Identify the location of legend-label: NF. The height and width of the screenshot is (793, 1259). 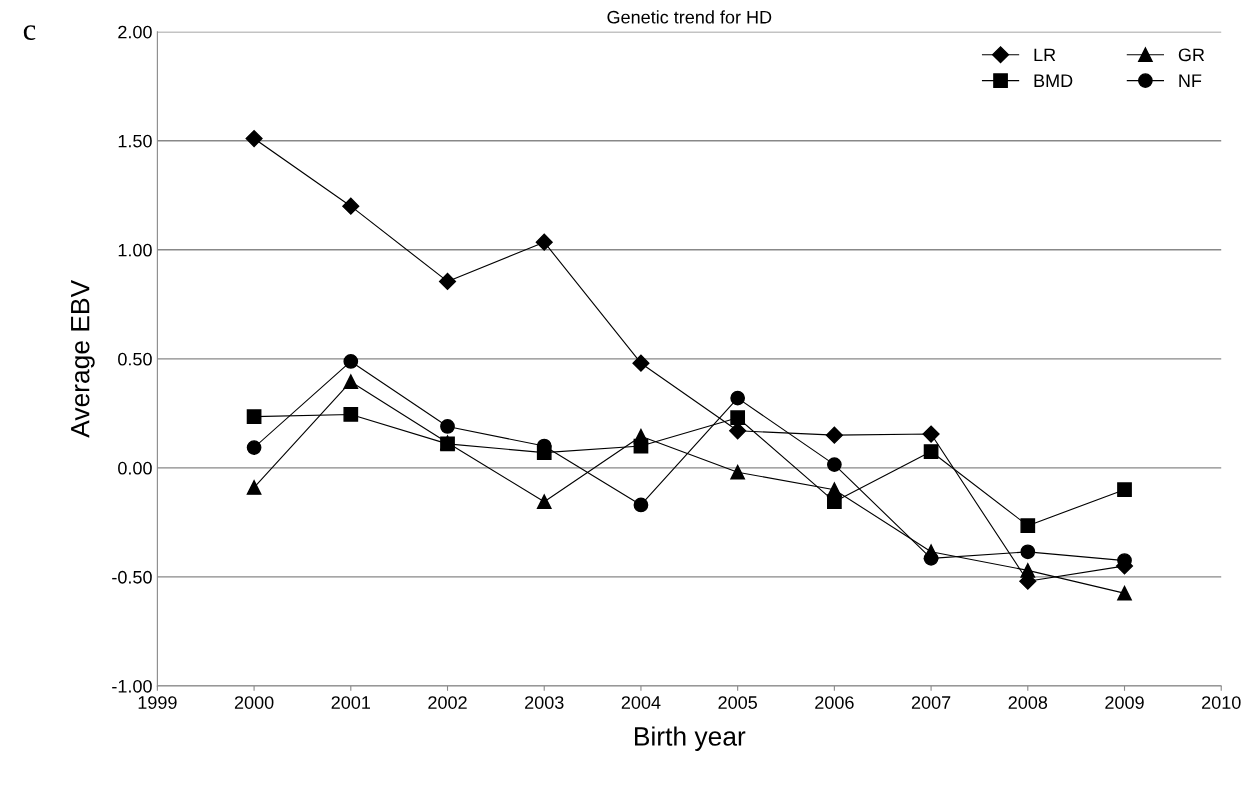
(1190, 80).